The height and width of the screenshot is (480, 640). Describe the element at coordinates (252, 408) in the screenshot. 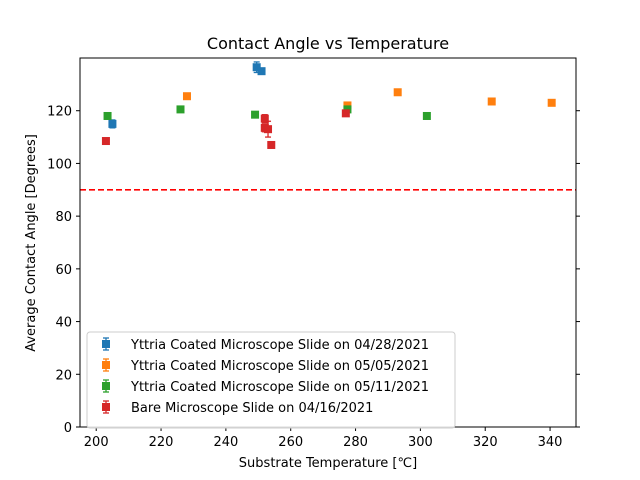

I see `legend-entry-label: Bare Microscope Slide on 04/16/2021` at that location.